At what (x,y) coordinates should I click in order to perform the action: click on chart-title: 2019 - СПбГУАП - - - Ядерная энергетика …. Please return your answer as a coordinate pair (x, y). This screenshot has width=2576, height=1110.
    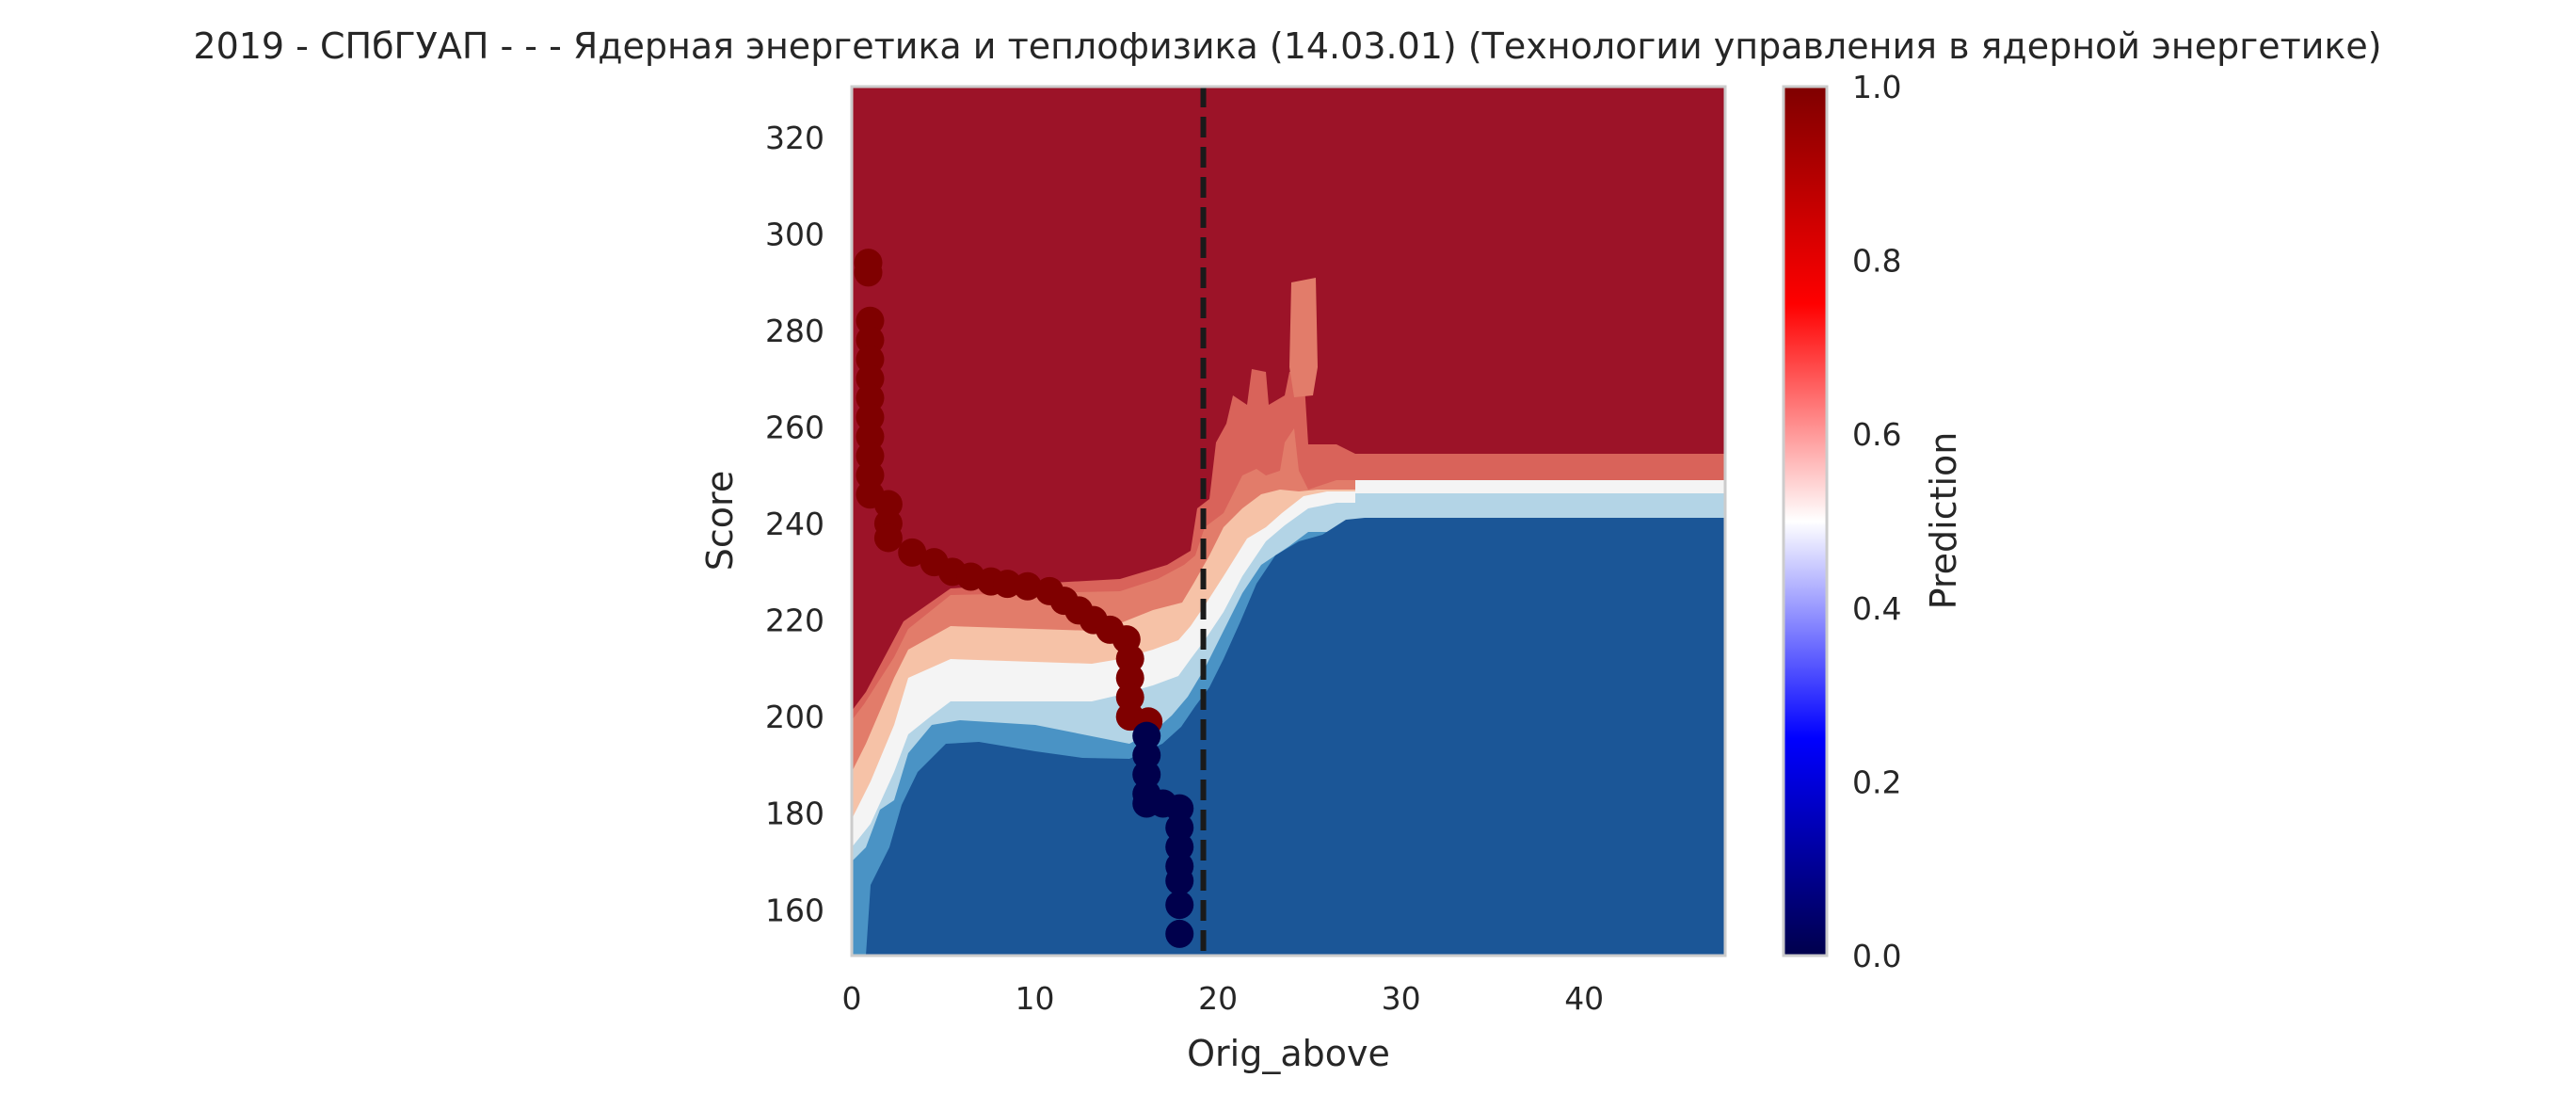
    Looking at the image, I should click on (1287, 46).